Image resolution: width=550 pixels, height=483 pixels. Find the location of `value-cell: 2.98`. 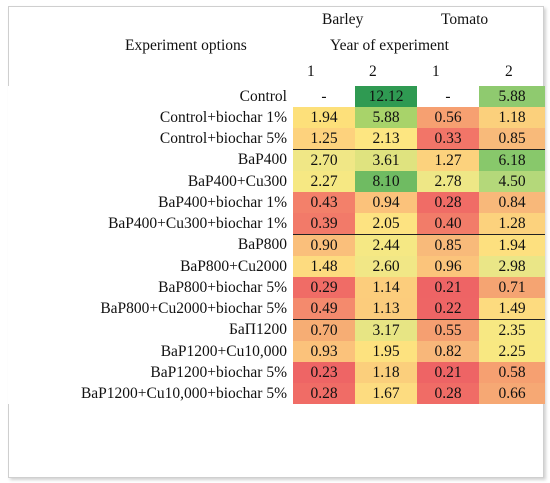

value-cell: 2.98 is located at coordinates (512, 266).